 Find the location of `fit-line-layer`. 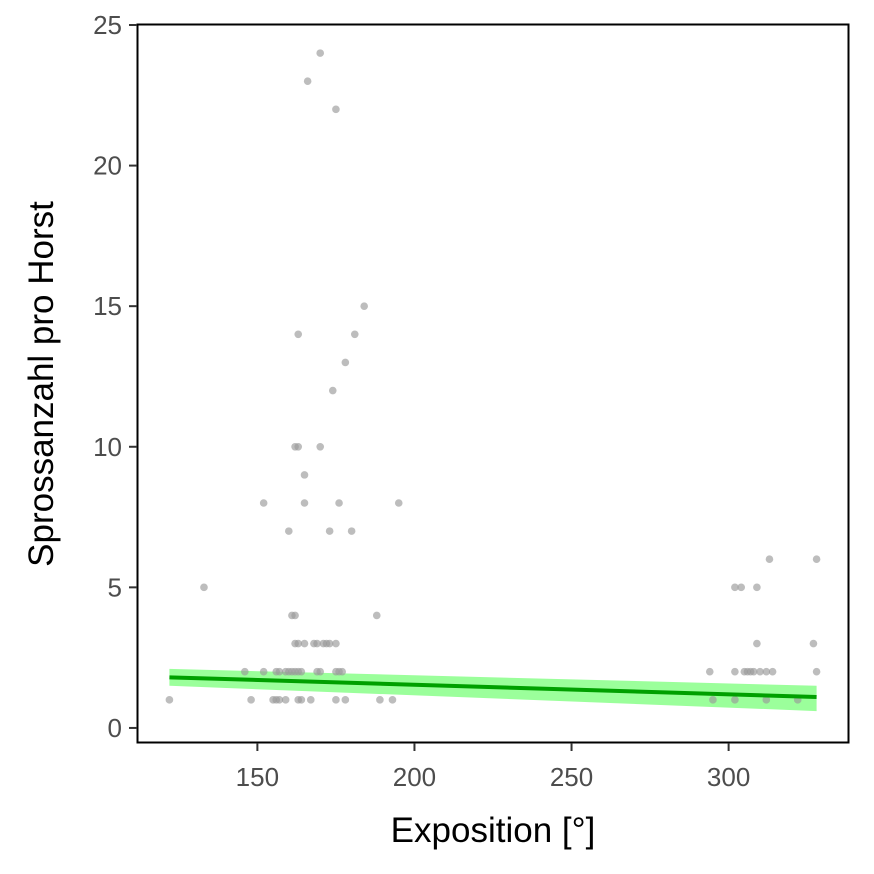

fit-line-layer is located at coordinates (493, 687).